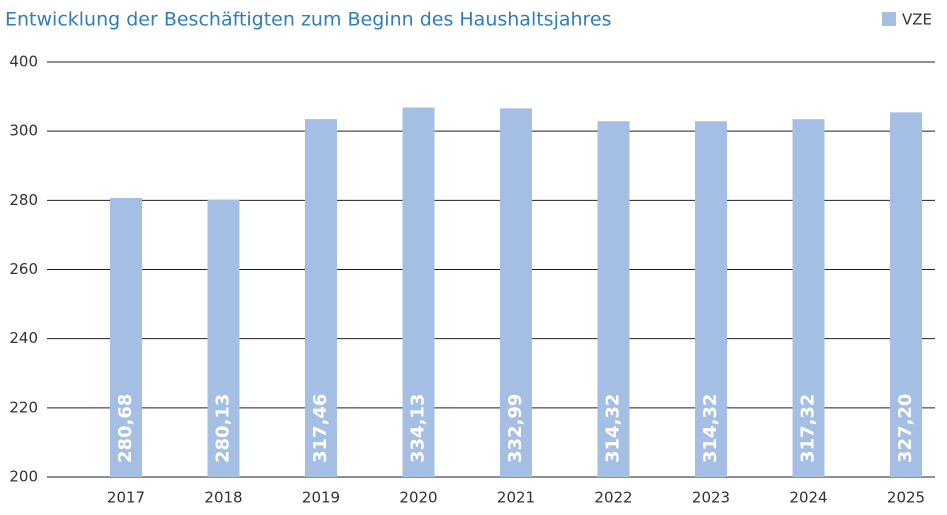 Image resolution: width=947 pixels, height=515 pixels. What do you see at coordinates (515, 428) in the screenshot?
I see `value-label: 332,99` at bounding box center [515, 428].